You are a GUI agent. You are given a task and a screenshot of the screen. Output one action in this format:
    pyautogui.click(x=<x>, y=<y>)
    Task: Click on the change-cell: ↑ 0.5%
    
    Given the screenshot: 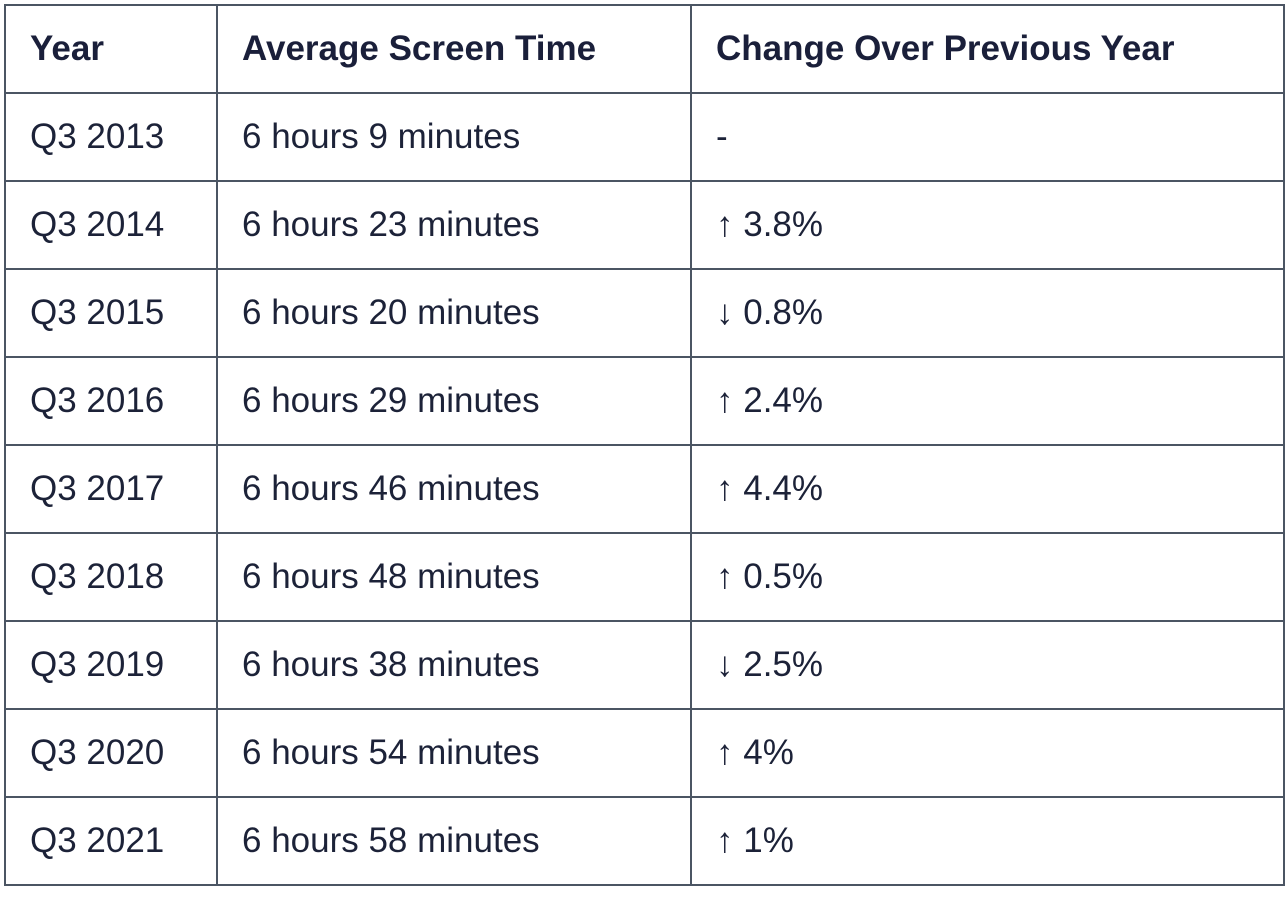 What is the action you would take?
    pyautogui.click(x=987, y=577)
    